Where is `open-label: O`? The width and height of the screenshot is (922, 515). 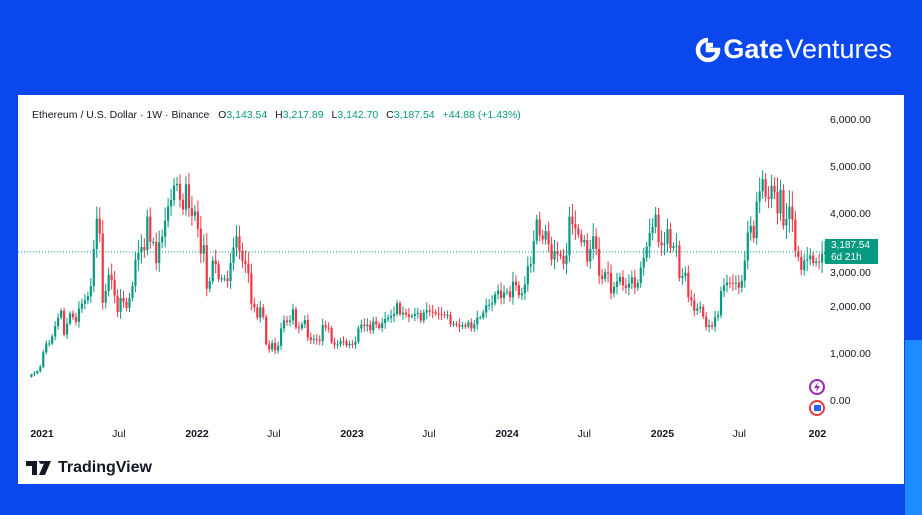 open-label: O is located at coordinates (222, 115).